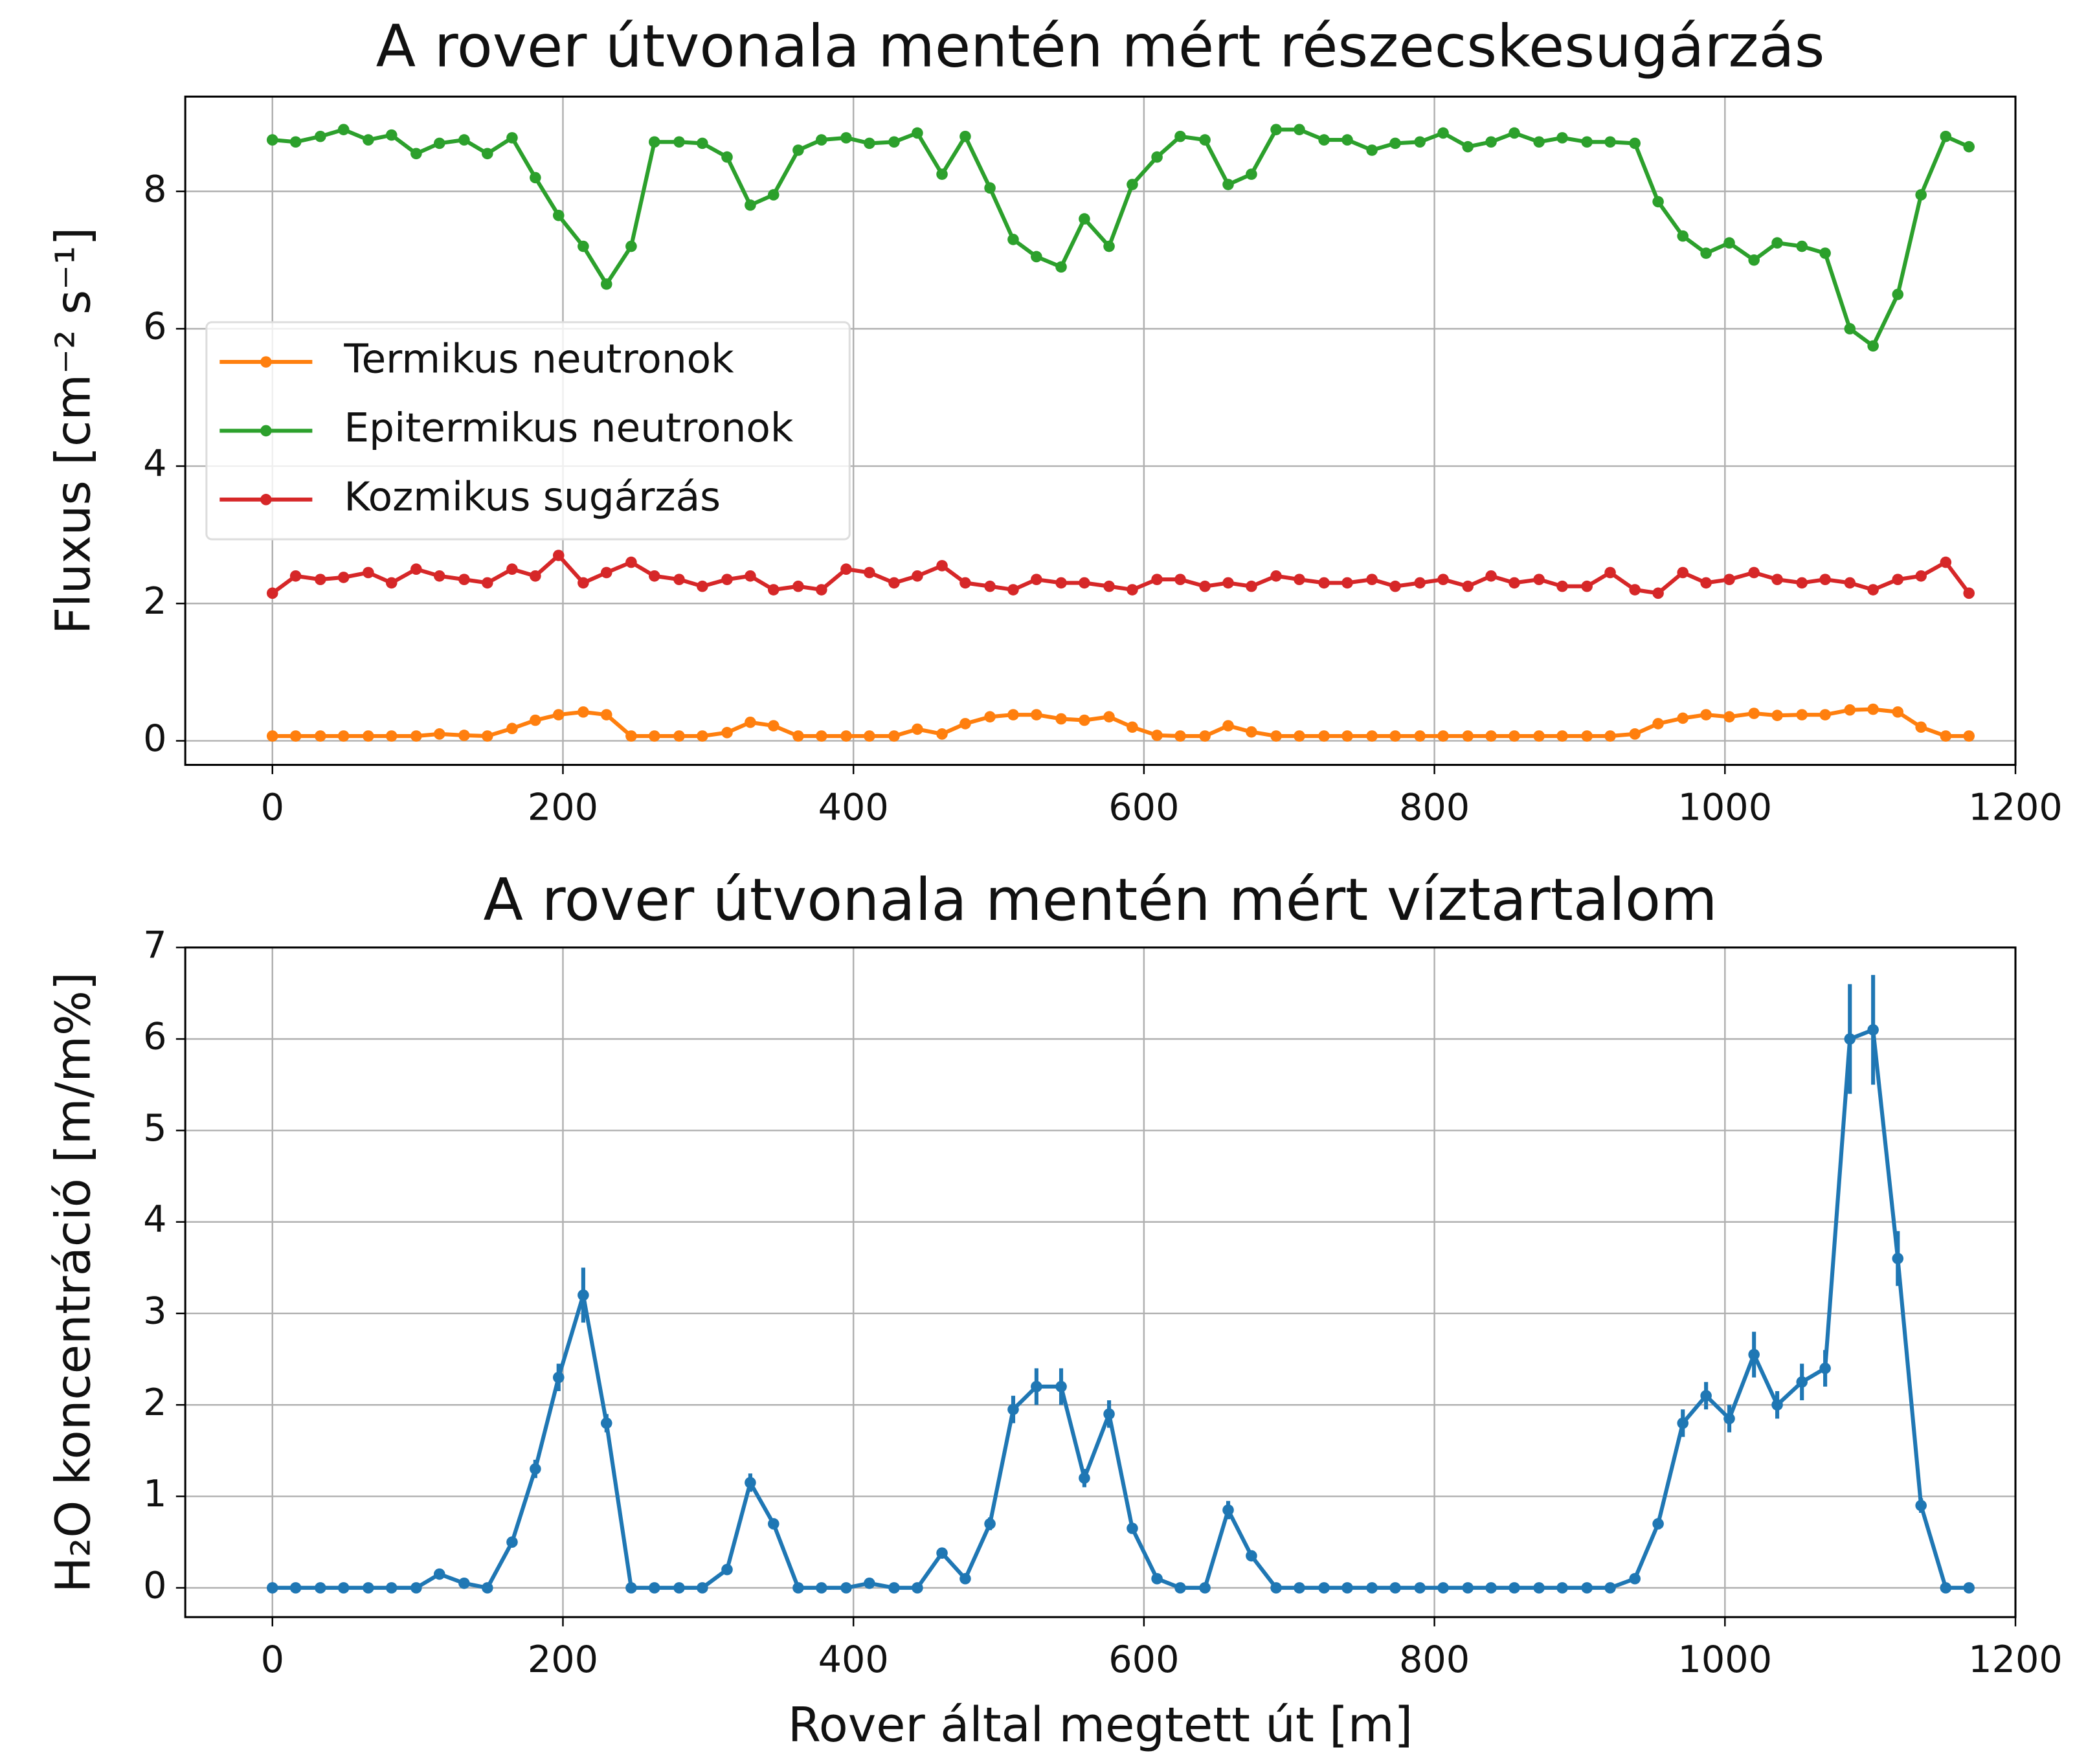 The image size is (2075, 1764). What do you see at coordinates (154, 1219) in the screenshot?
I see `y-tick-label: 4` at bounding box center [154, 1219].